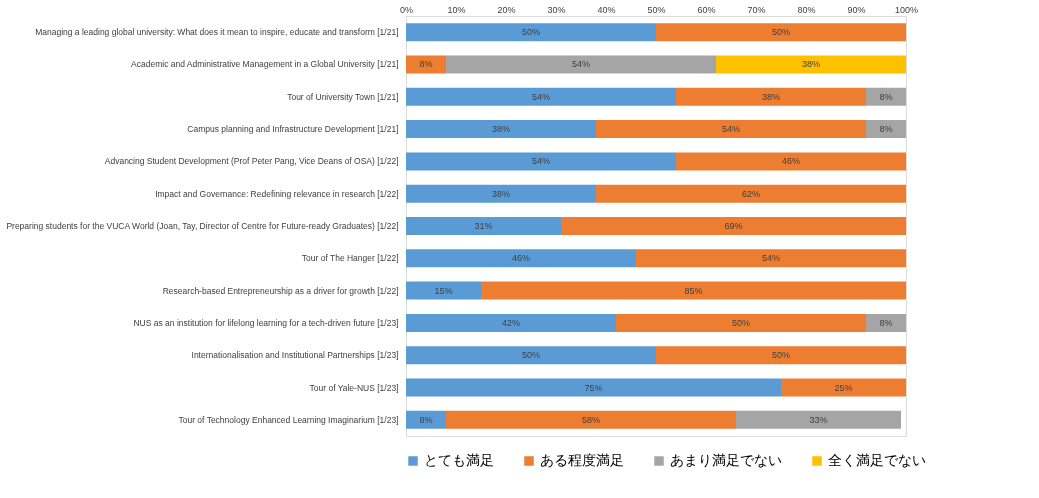 The width and height of the screenshot is (1039, 498). What do you see at coordinates (877, 460) in the screenshot?
I see `legend-label: 全く満足でない` at bounding box center [877, 460].